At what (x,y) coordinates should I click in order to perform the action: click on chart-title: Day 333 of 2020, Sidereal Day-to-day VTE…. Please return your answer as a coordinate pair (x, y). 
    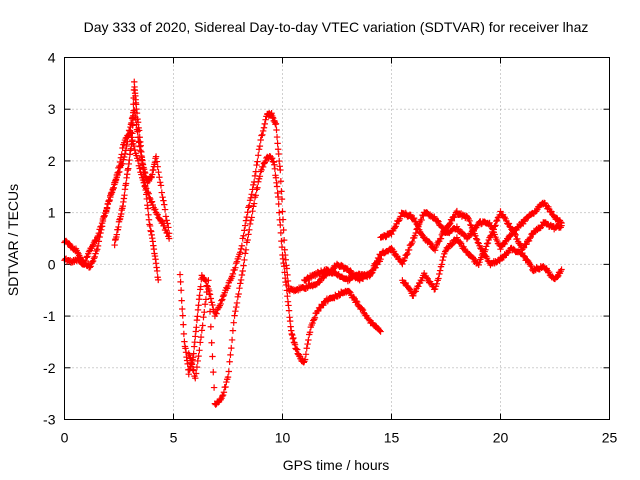
    Looking at the image, I should click on (336, 27).